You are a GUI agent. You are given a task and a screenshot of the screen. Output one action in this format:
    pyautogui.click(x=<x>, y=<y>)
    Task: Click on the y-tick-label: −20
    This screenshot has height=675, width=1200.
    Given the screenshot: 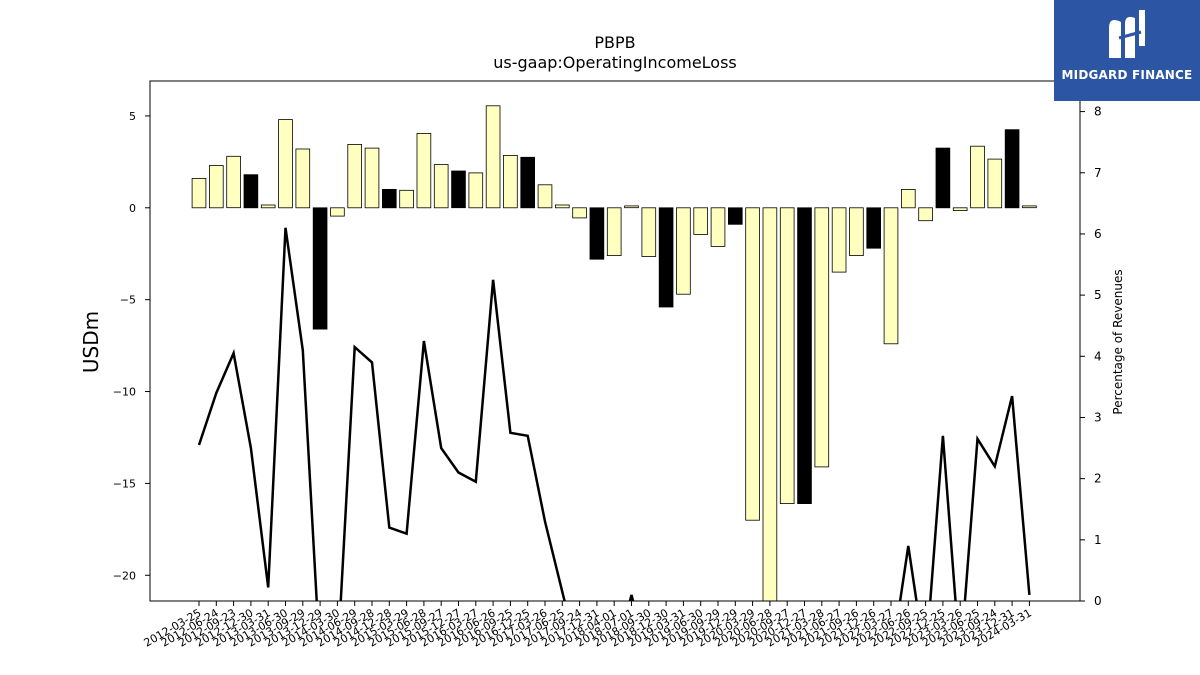 What is the action you would take?
    pyautogui.click(x=124, y=575)
    